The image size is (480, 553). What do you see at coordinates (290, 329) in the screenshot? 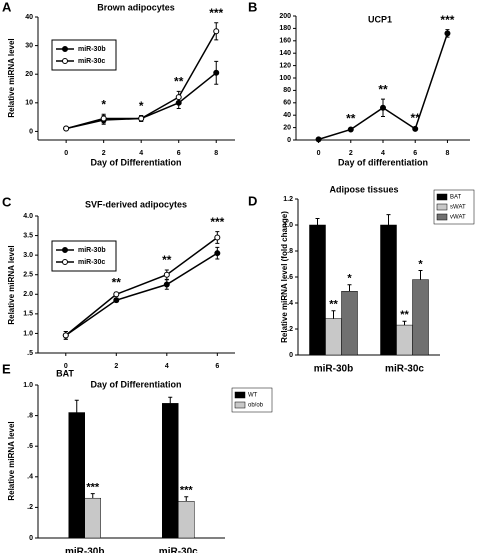
I see `y-tick-label: .2` at bounding box center [290, 329].